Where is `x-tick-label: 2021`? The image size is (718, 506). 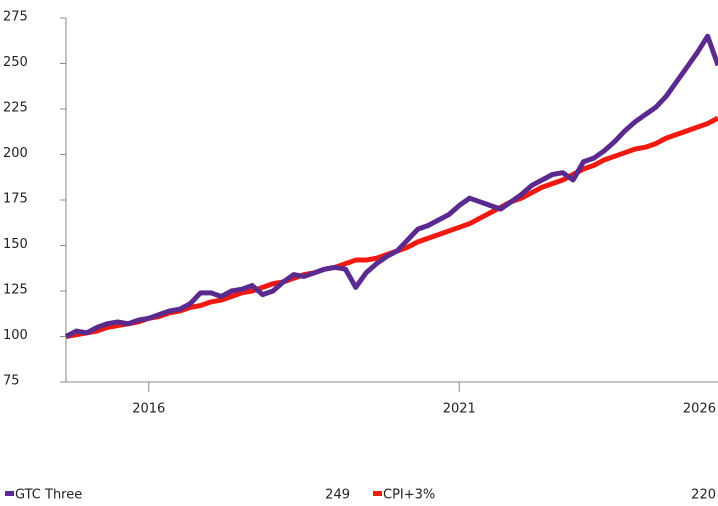 x-tick-label: 2021 is located at coordinates (459, 409).